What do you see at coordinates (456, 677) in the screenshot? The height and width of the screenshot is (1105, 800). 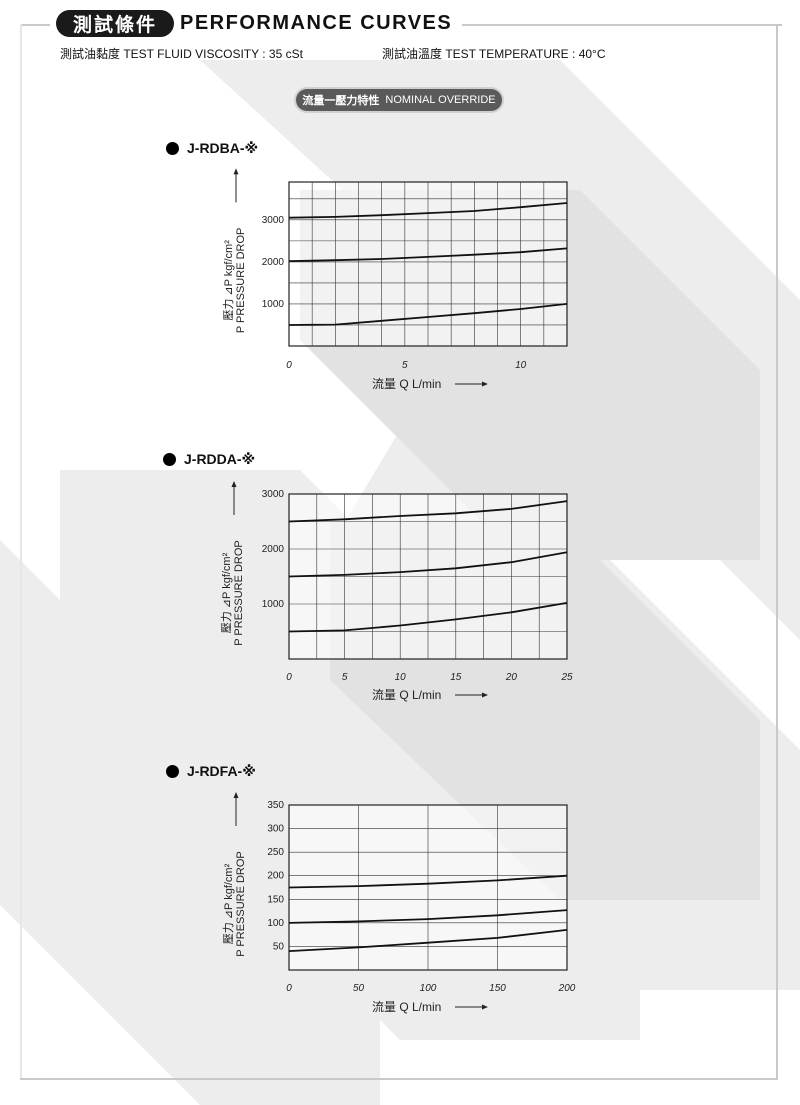 I see `x-tick-label: 15` at bounding box center [456, 677].